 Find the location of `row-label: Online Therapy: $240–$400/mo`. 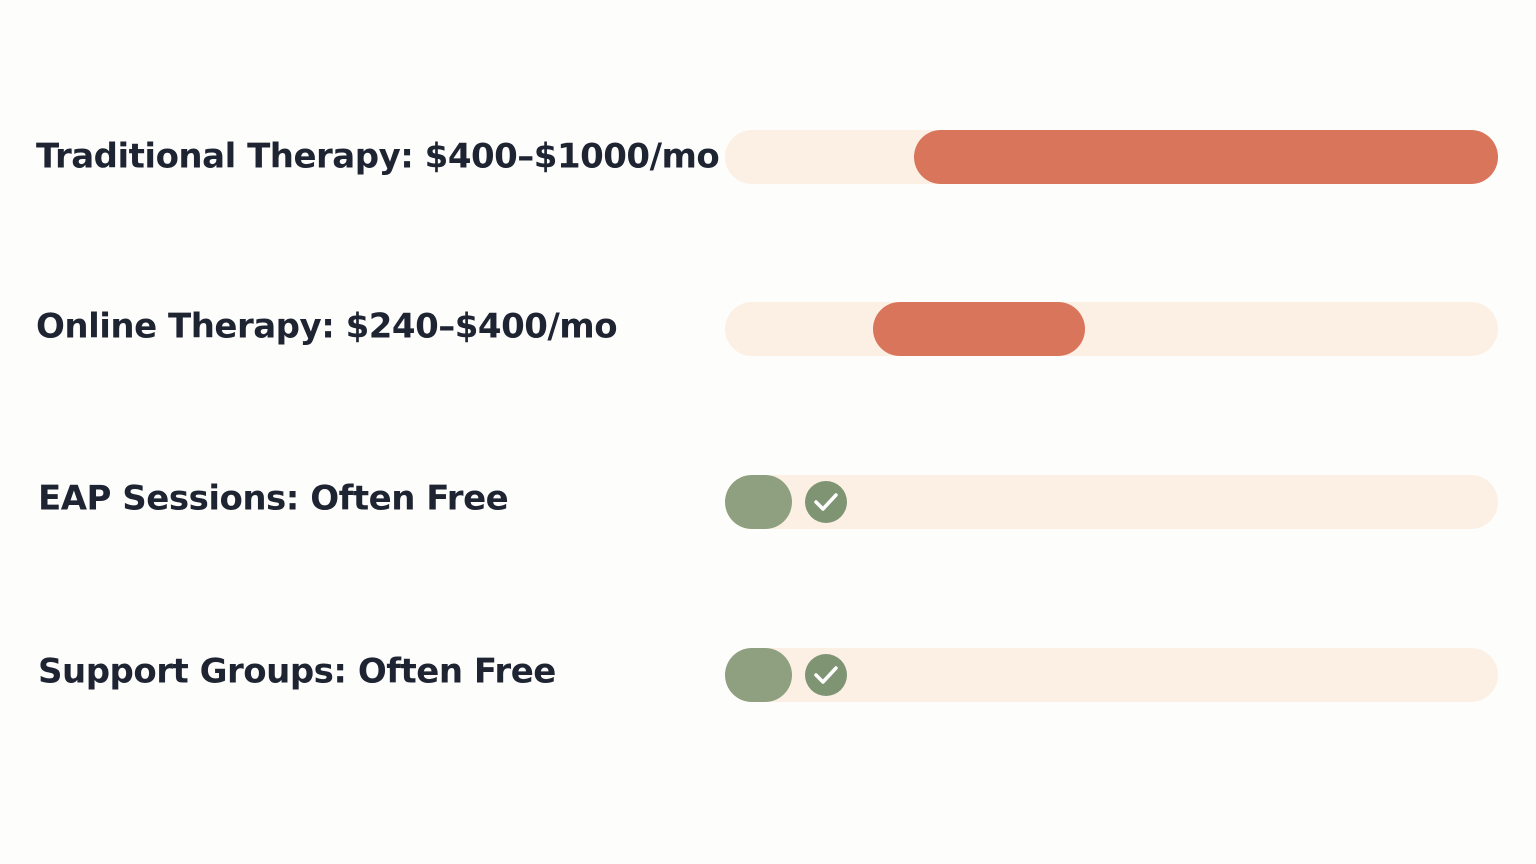

row-label: Online Therapy: $240–$400/mo is located at coordinates (326, 327).